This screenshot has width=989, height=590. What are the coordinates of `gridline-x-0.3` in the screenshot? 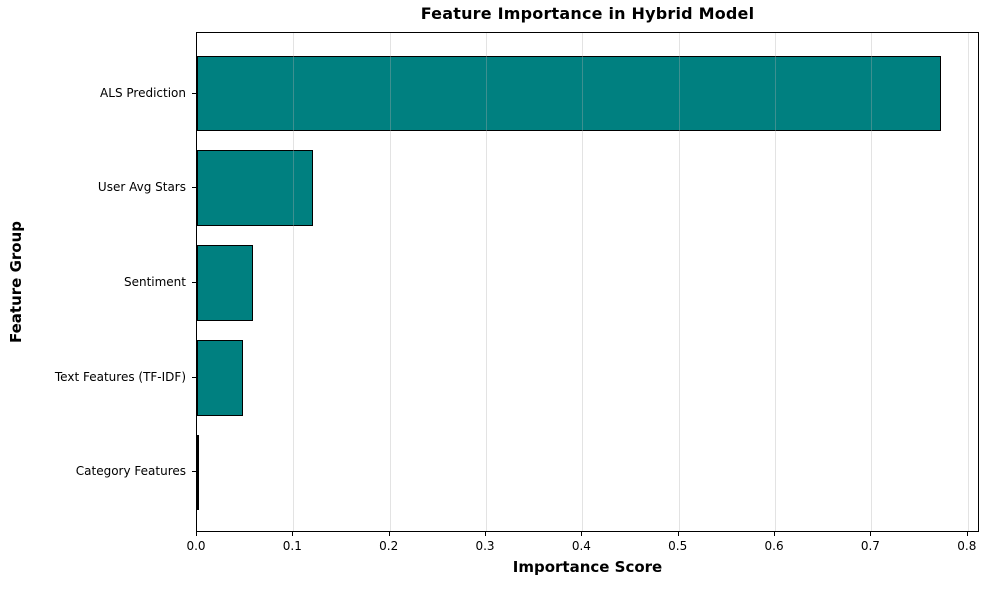 It's located at (486, 282).